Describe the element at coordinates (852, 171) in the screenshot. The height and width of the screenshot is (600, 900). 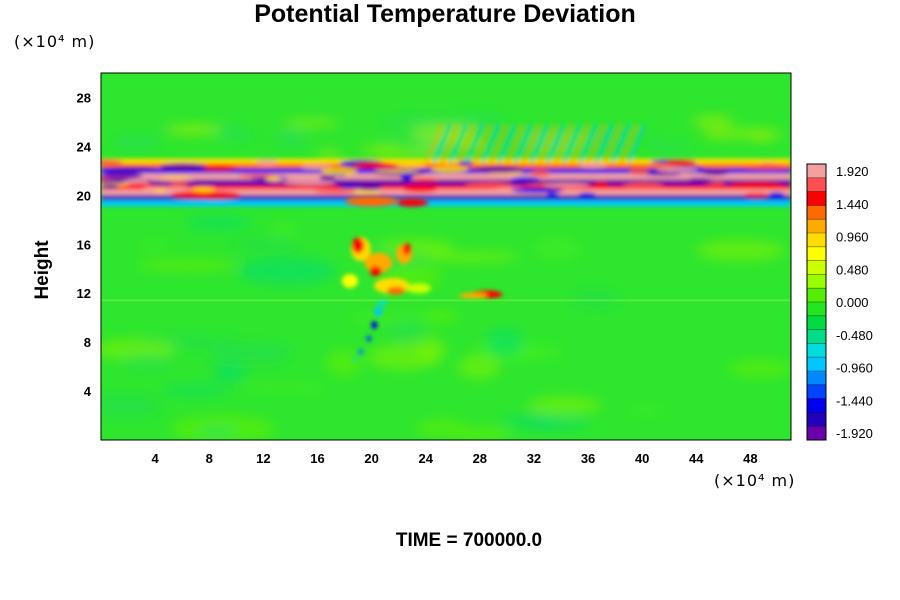
I see `colorbar-label: 1.920` at that location.